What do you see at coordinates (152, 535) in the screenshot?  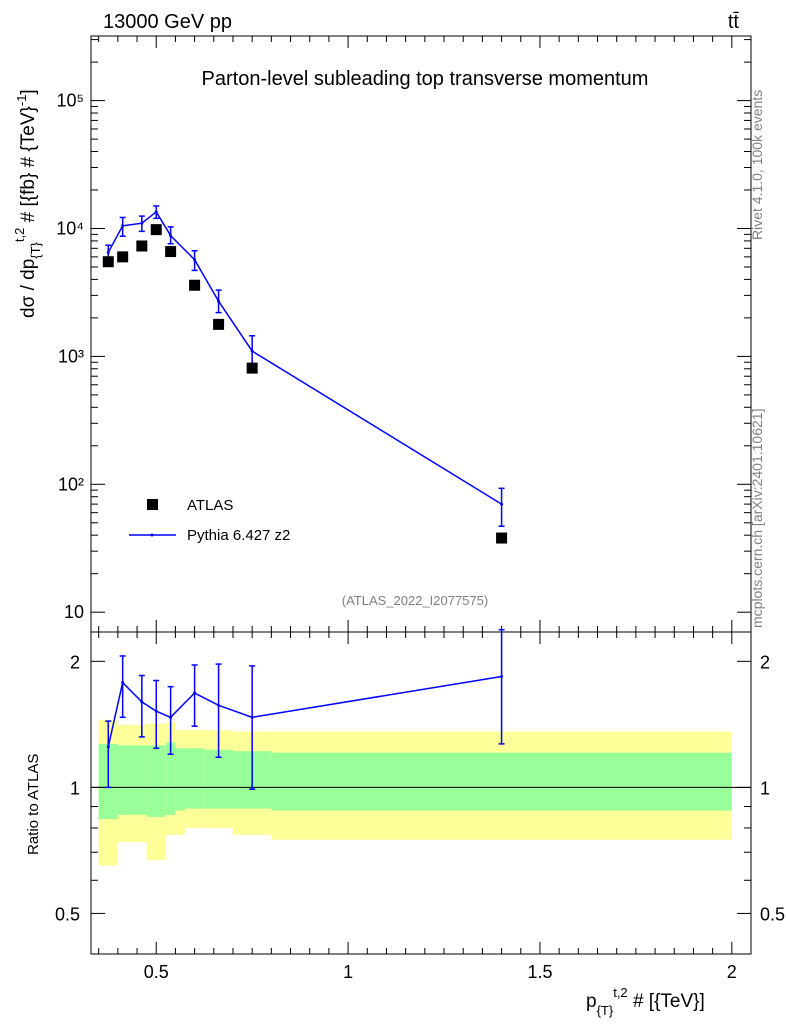 I see `legend-pythia-marker` at bounding box center [152, 535].